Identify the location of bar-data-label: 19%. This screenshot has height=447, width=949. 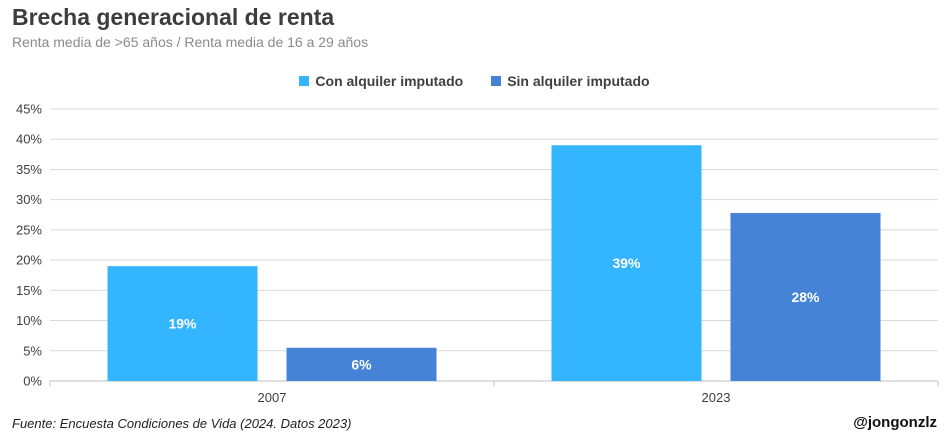
(182, 324).